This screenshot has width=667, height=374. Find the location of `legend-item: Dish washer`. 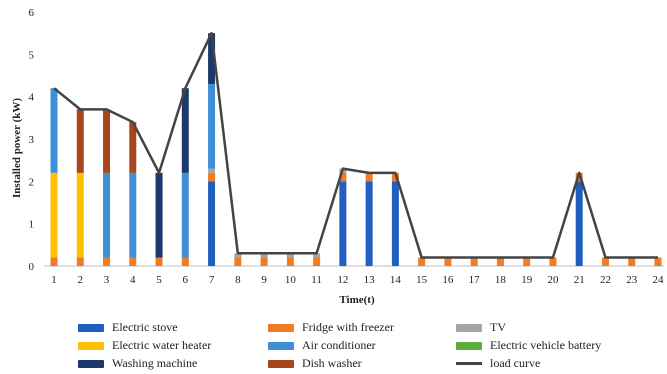

legend-item: Dish washer is located at coordinates (315, 363).